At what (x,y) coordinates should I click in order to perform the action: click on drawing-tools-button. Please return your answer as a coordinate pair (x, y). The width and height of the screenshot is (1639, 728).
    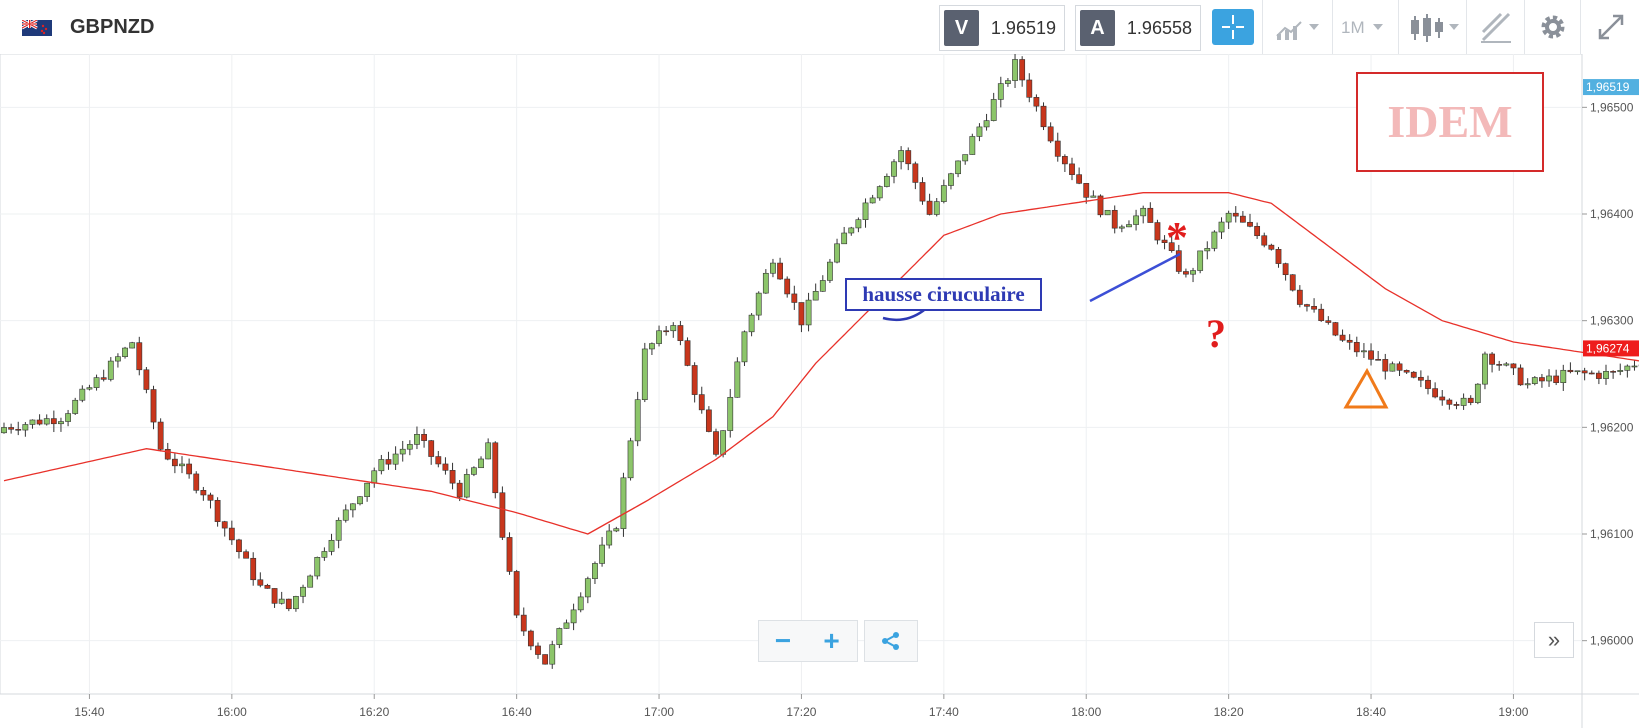
    Looking at the image, I should click on (1495, 27).